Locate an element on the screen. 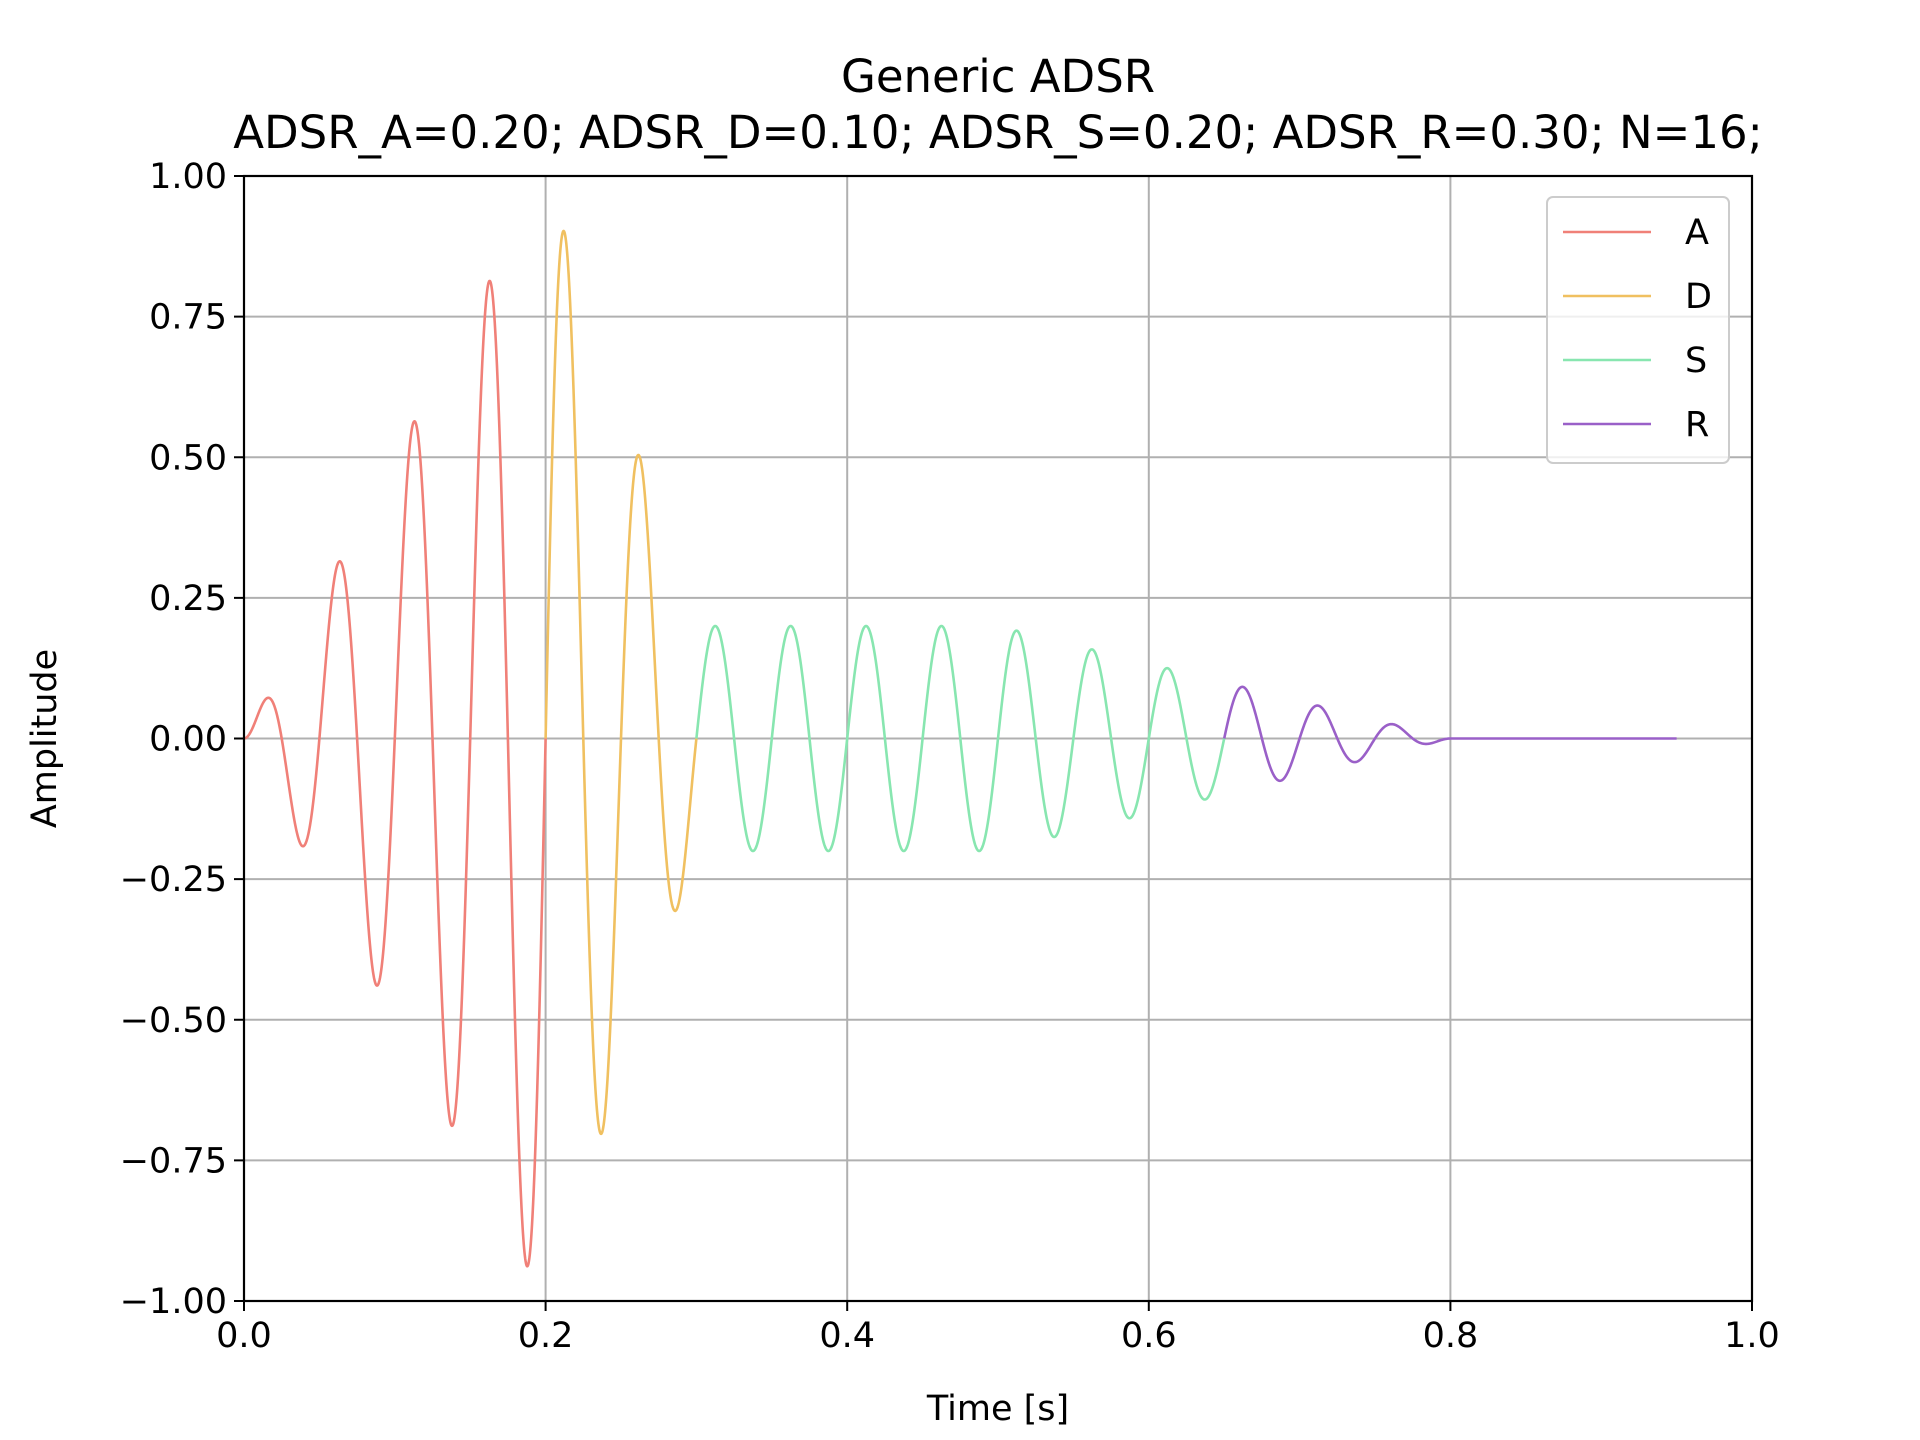 Image resolution: width=1920 pixels, height=1440 pixels. series-line-a is located at coordinates (395, 773).